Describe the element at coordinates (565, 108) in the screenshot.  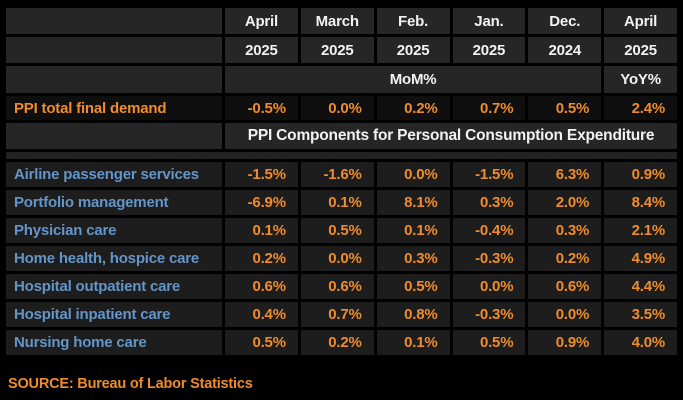
I see `summary-value-cell: 0.5%` at that location.